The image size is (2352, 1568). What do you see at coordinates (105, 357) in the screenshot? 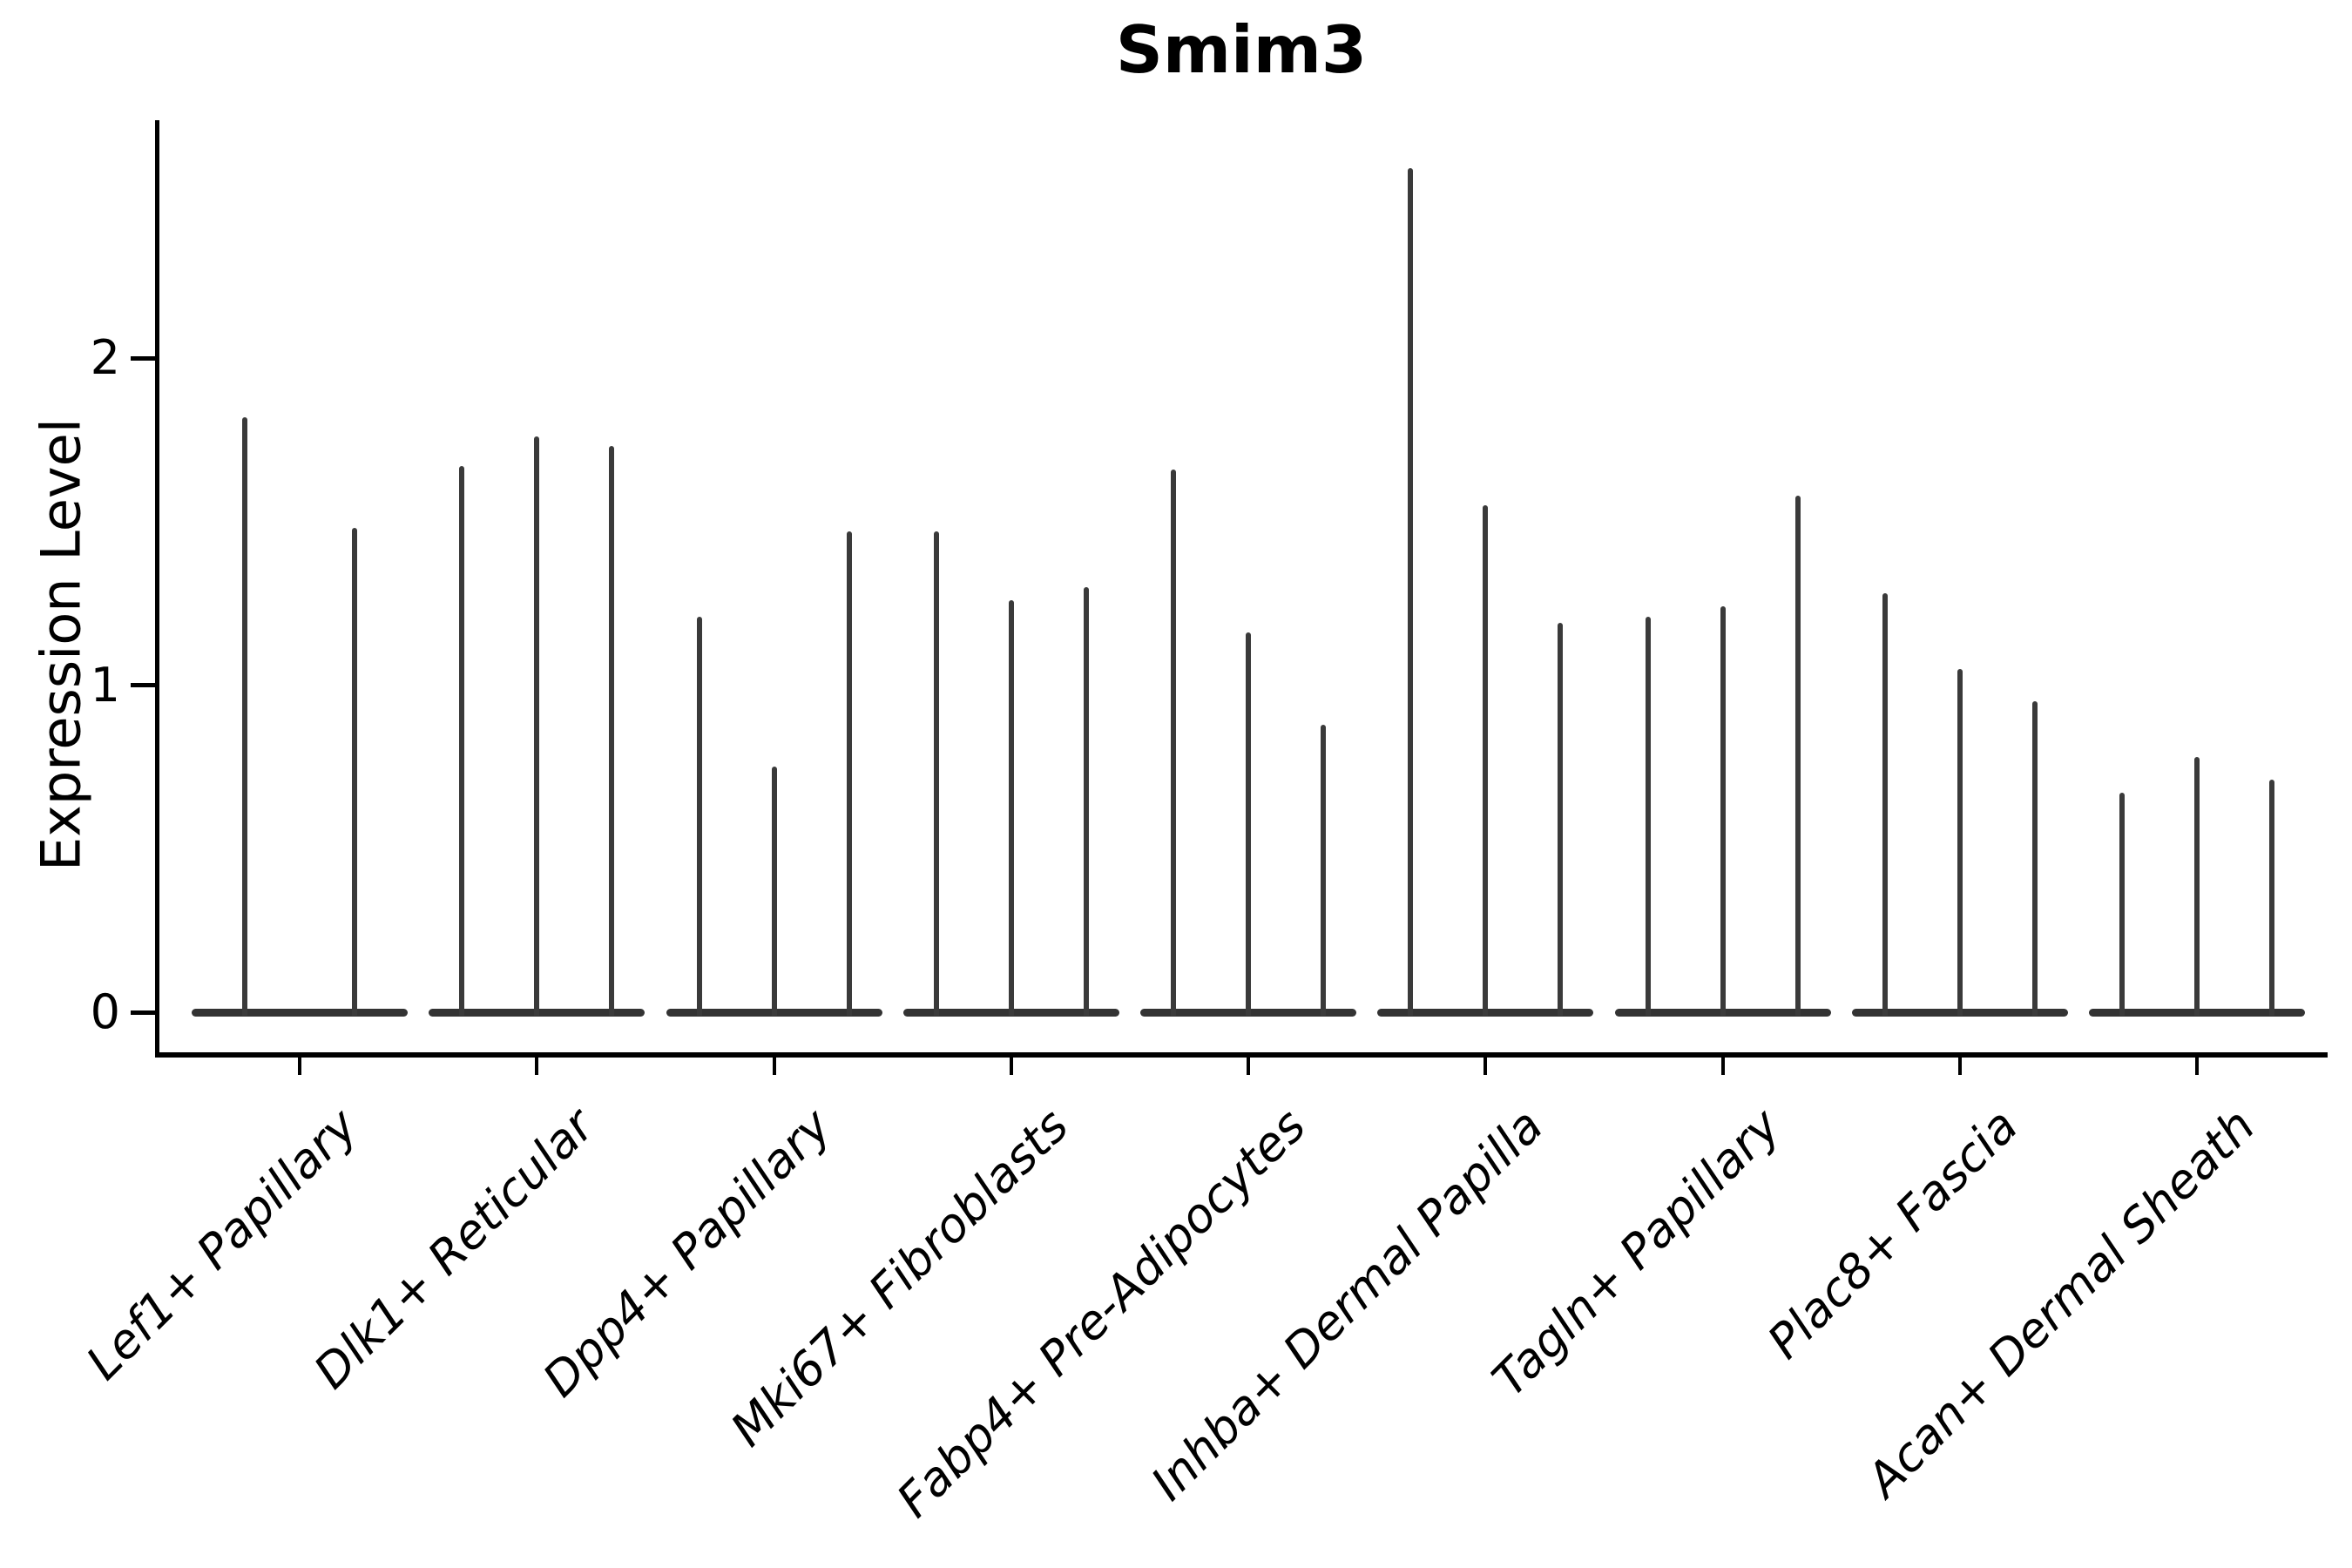
I see `y-tick-label: 2` at bounding box center [105, 357].